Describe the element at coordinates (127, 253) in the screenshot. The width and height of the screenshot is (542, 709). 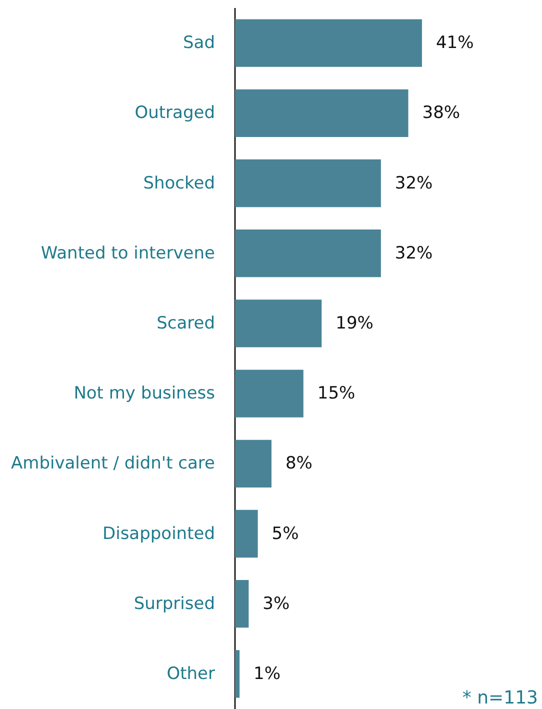
I see `y-tick-label: Wanted to intervene` at that location.